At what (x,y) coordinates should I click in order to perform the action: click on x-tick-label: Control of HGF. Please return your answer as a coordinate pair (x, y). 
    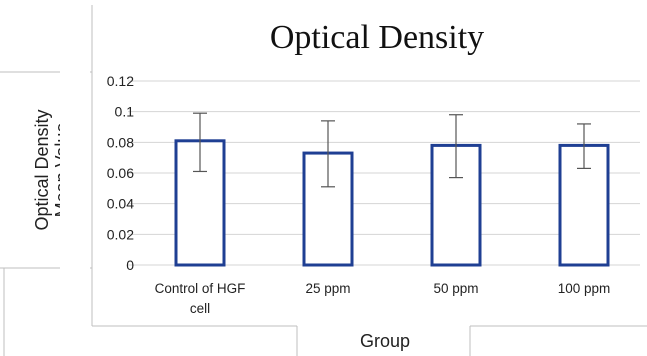
    Looking at the image, I should click on (200, 288).